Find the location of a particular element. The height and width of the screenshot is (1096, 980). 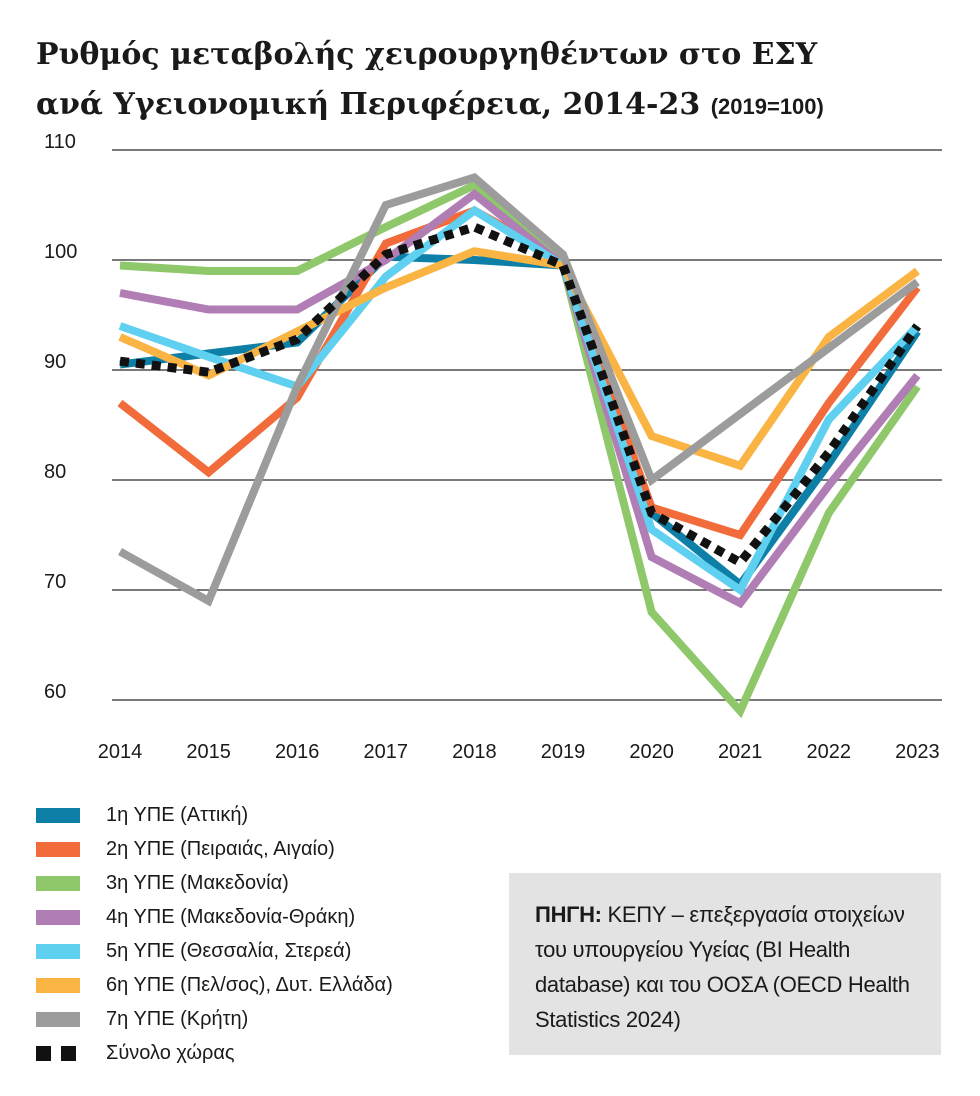

legend-label-2: 2η ΥΠΕ (Πειραιάς, Αιγαίο) is located at coordinates (220, 848).